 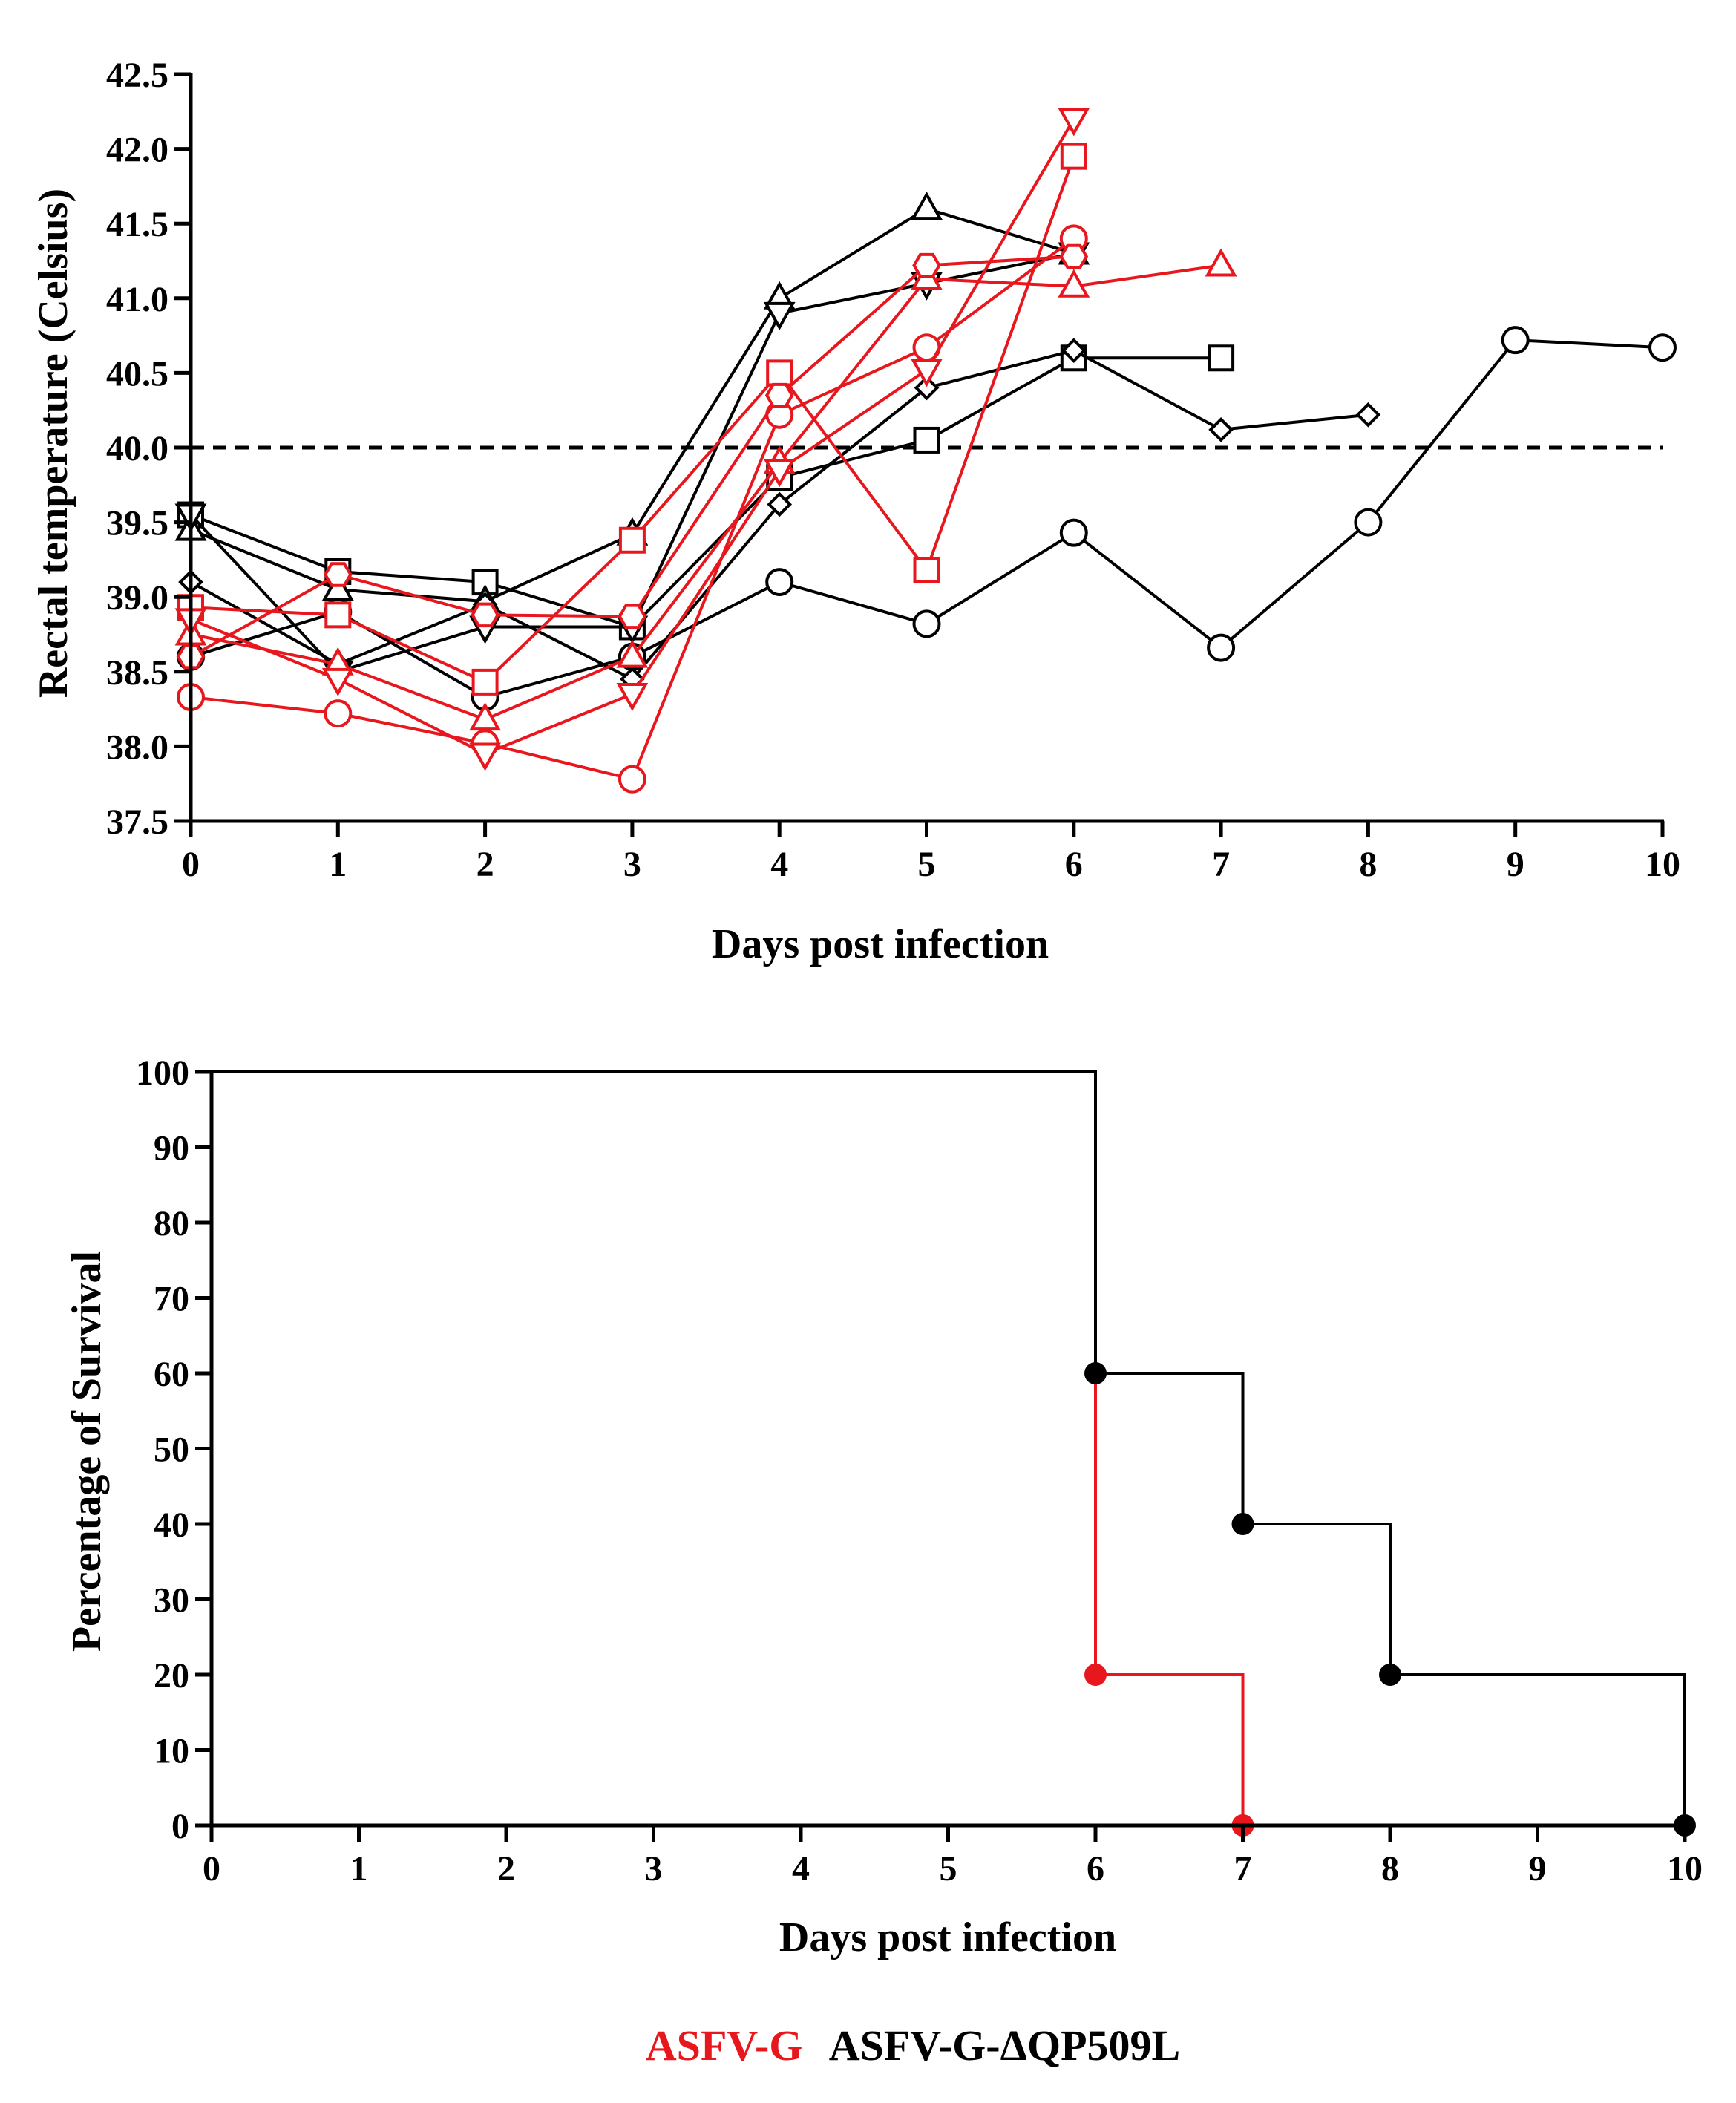 I want to click on temperature-x-tick-label: 6, so click(x=1074, y=865).